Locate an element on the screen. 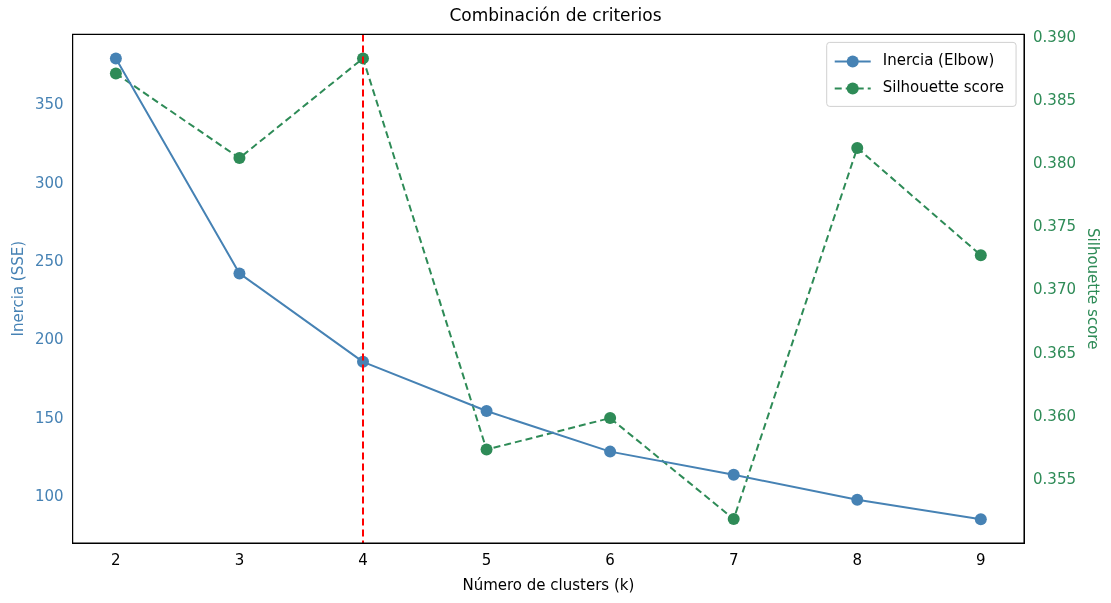 The height and width of the screenshot is (603, 1111). x-tick-label: 6 is located at coordinates (610, 559).